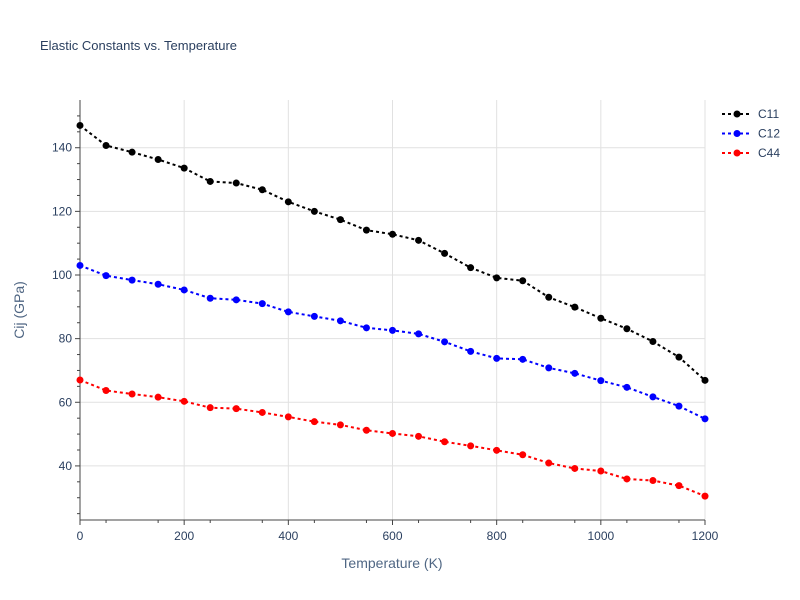 The image size is (800, 600). Describe the element at coordinates (751, 153) in the screenshot. I see `legend-item-c44: C44` at that location.